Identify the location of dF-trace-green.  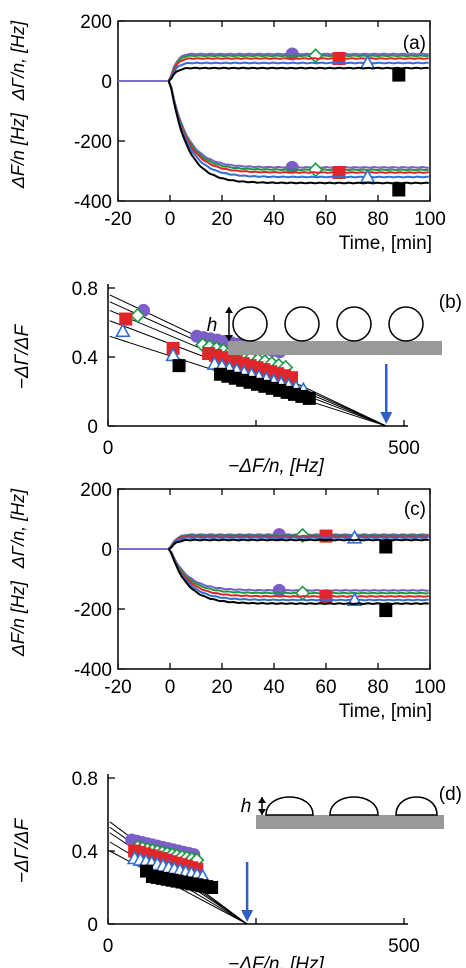
(298, 126).